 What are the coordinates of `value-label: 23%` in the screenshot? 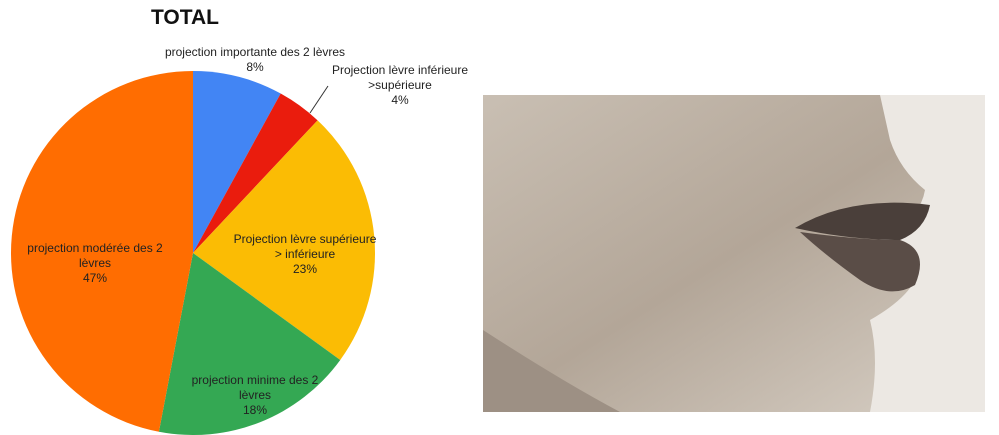 It's located at (305, 269).